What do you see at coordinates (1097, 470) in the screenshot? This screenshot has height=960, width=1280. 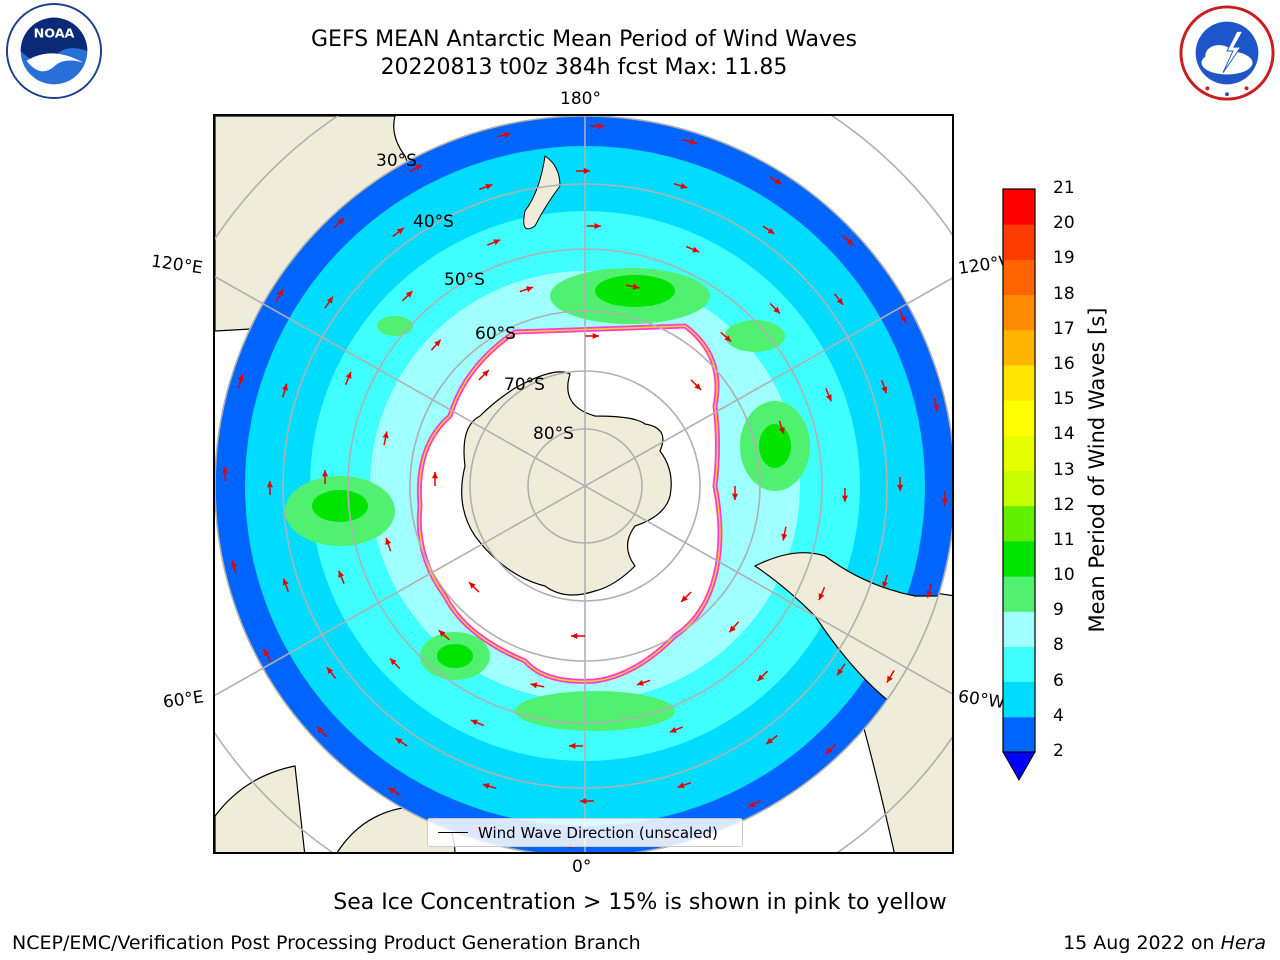 I see `colorbar-label: Mean Period of Wind Waves [s]` at bounding box center [1097, 470].